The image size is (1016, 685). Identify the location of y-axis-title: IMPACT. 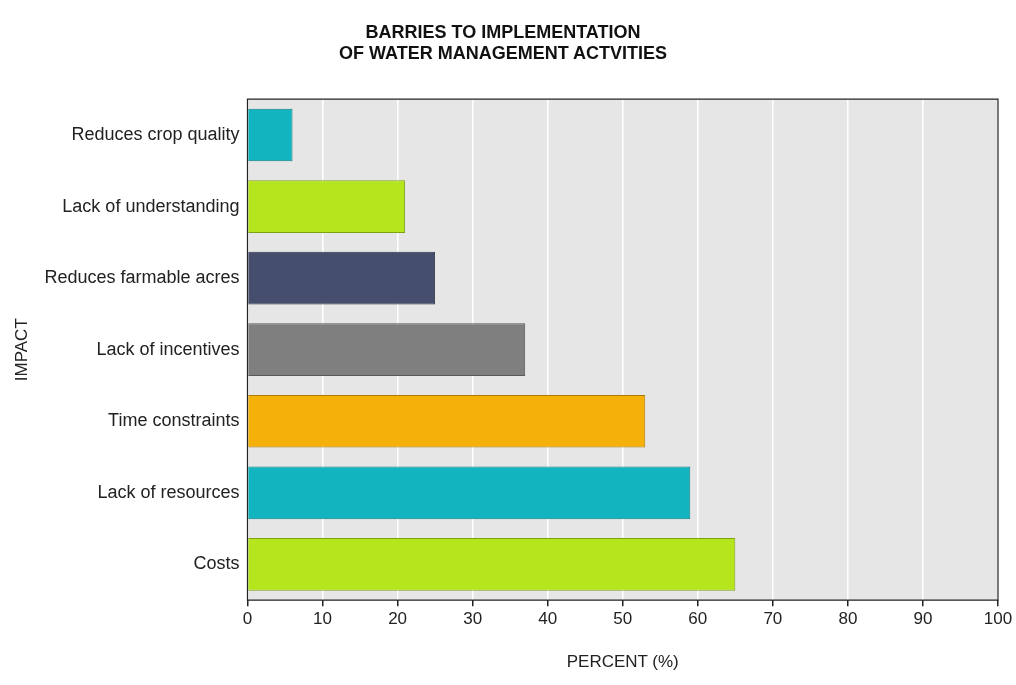
(21, 350).